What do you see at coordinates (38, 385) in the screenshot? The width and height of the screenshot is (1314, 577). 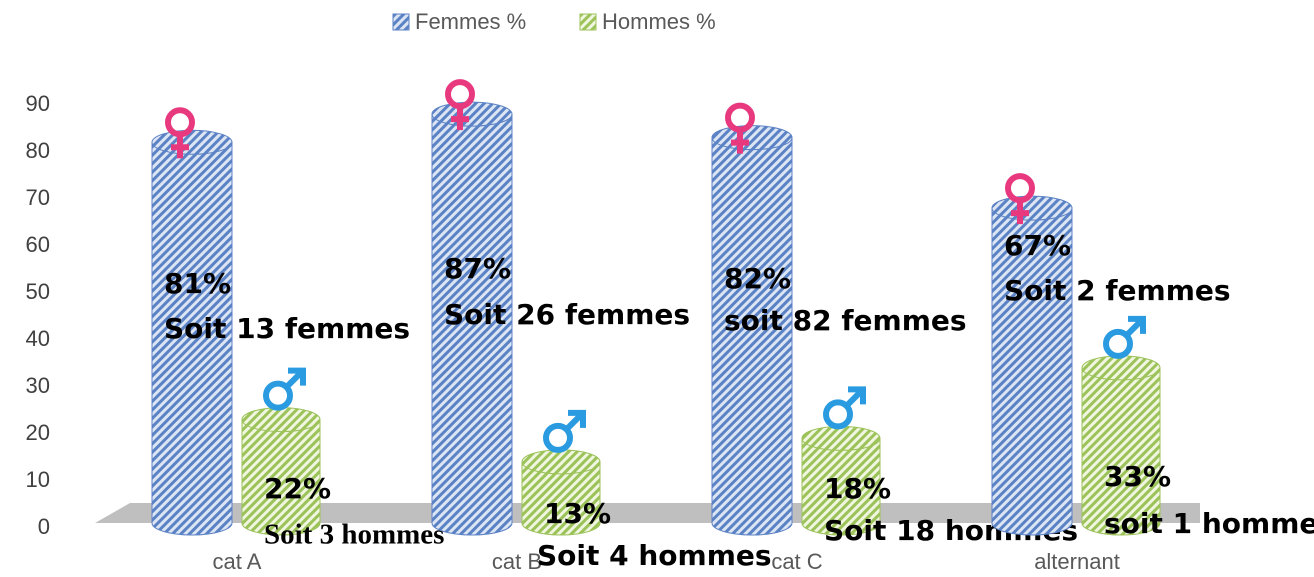 I see `y-tick-label: 30` at bounding box center [38, 385].